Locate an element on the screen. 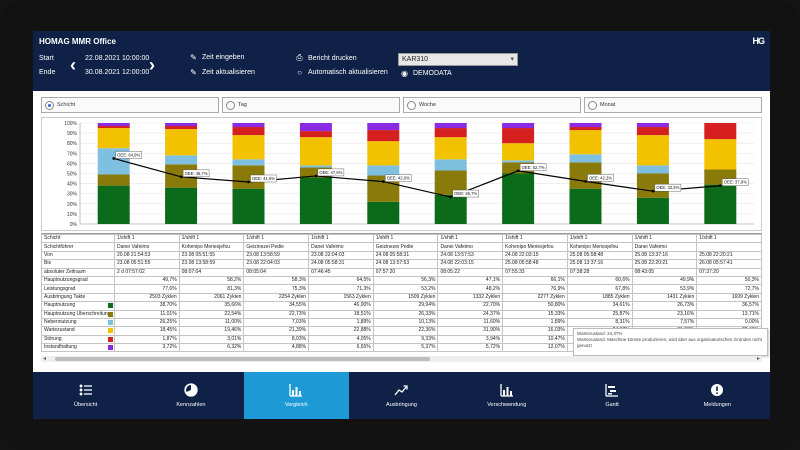 This screenshot has width=800, height=450. table-cell: 2 d 07:57:02 is located at coordinates (146, 272).